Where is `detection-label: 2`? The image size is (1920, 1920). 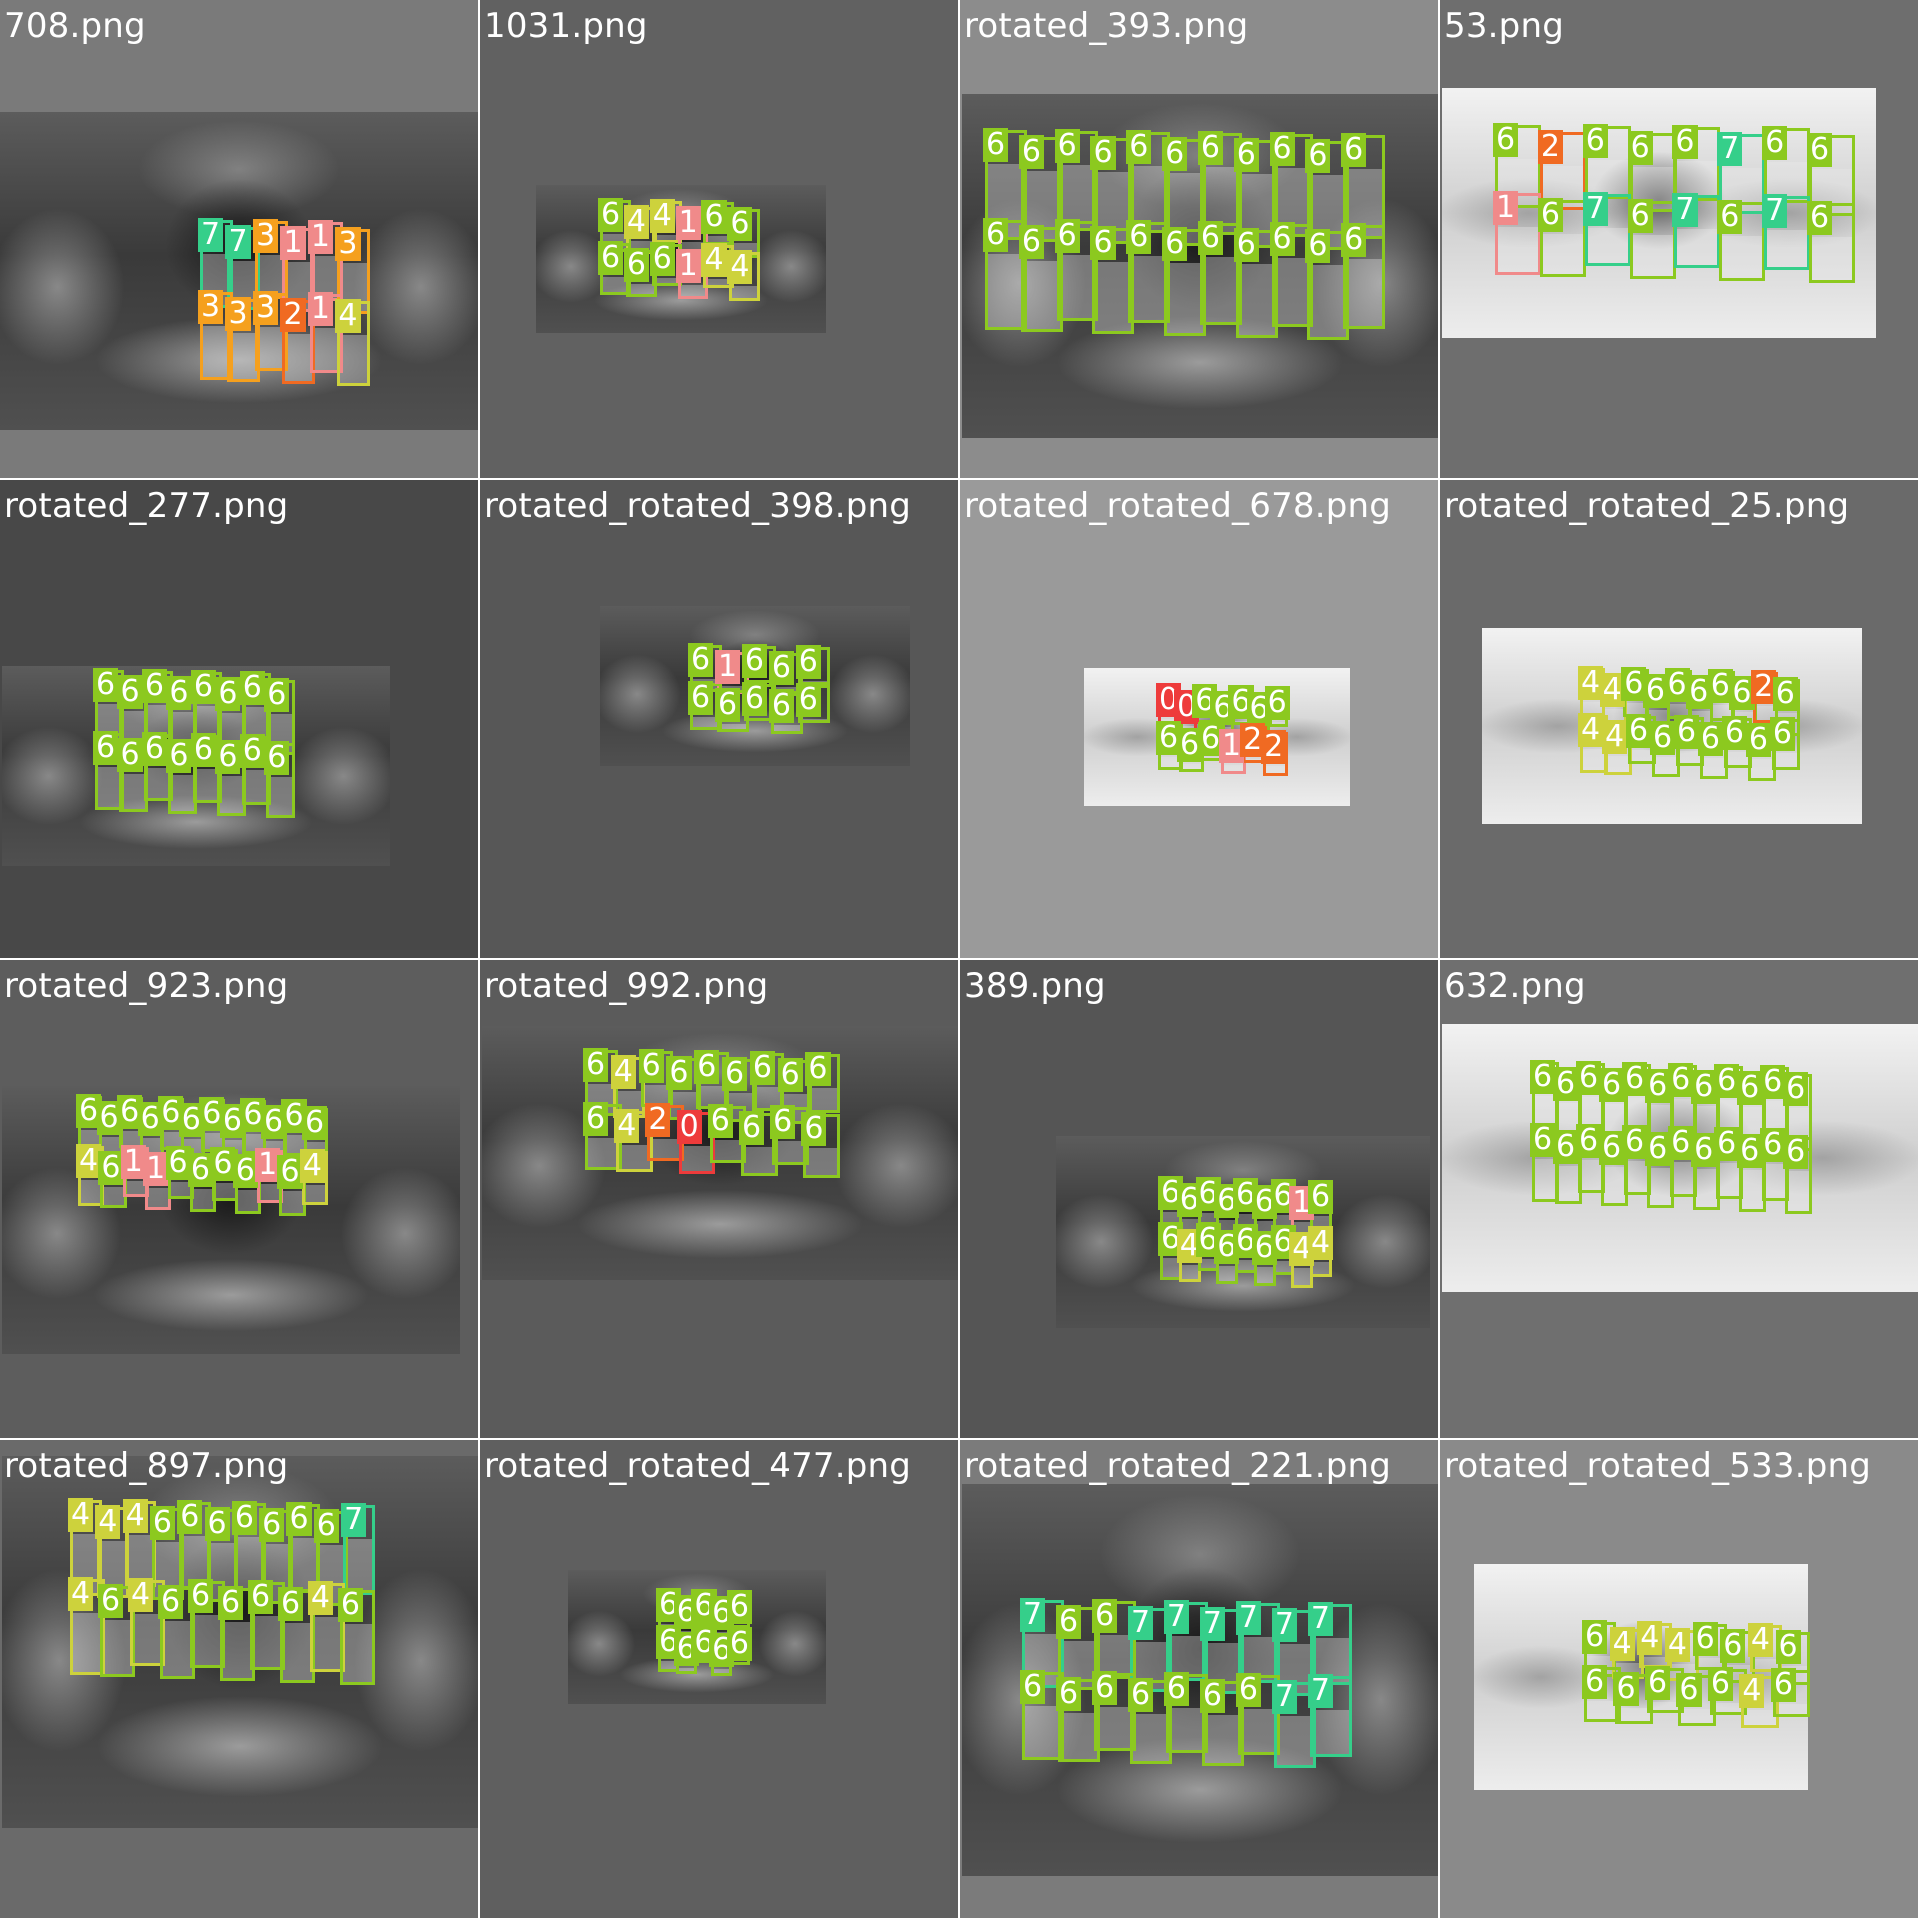
detection-label: 2 is located at coordinates (1550, 147).